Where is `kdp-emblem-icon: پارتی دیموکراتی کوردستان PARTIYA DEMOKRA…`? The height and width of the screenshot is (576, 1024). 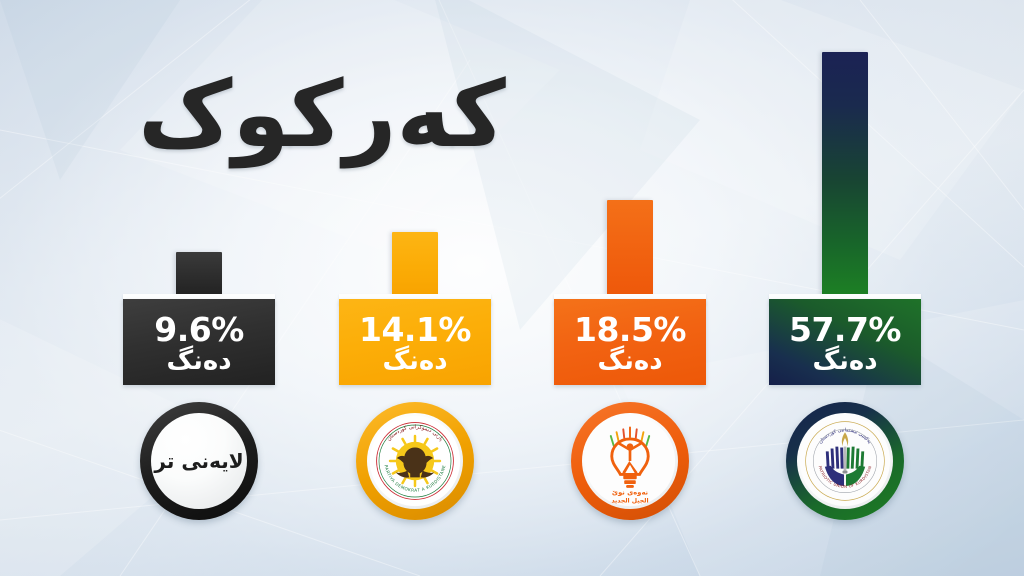
kdp-emblem-icon: پارتی دیموکراتی کوردستان PARTIYA DEMOKRA… is located at coordinates (415, 461).